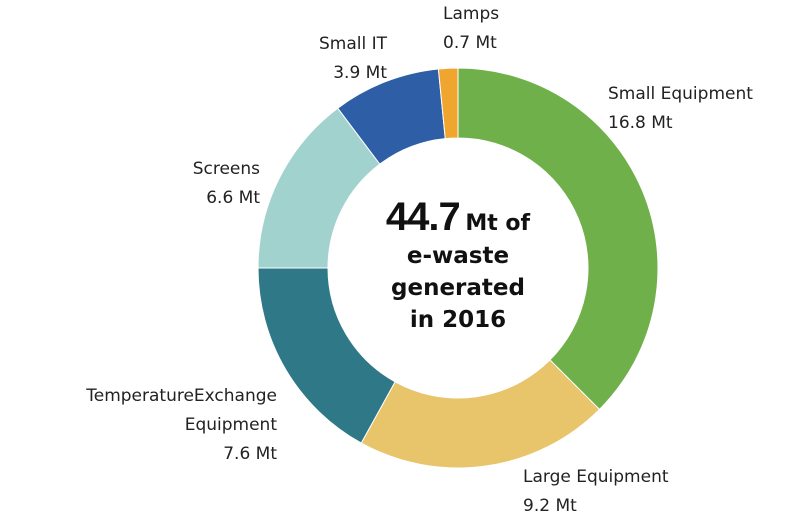 This screenshot has width=811, height=521. I want to click on slice-label: Small Equipment 16.8 Mt, so click(708, 109).